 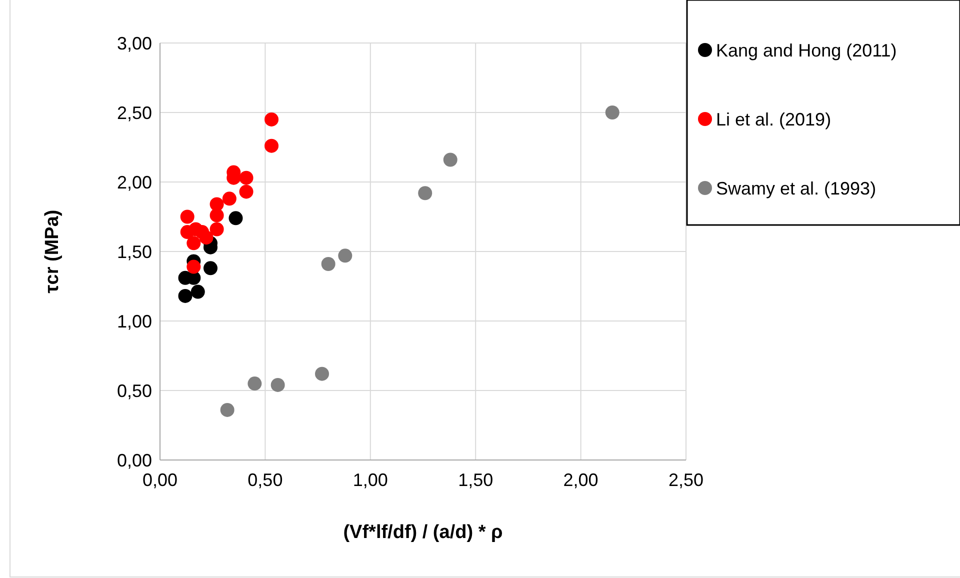 What do you see at coordinates (52, 252) in the screenshot?
I see `y-axis-title: τcr (MPa)` at bounding box center [52, 252].